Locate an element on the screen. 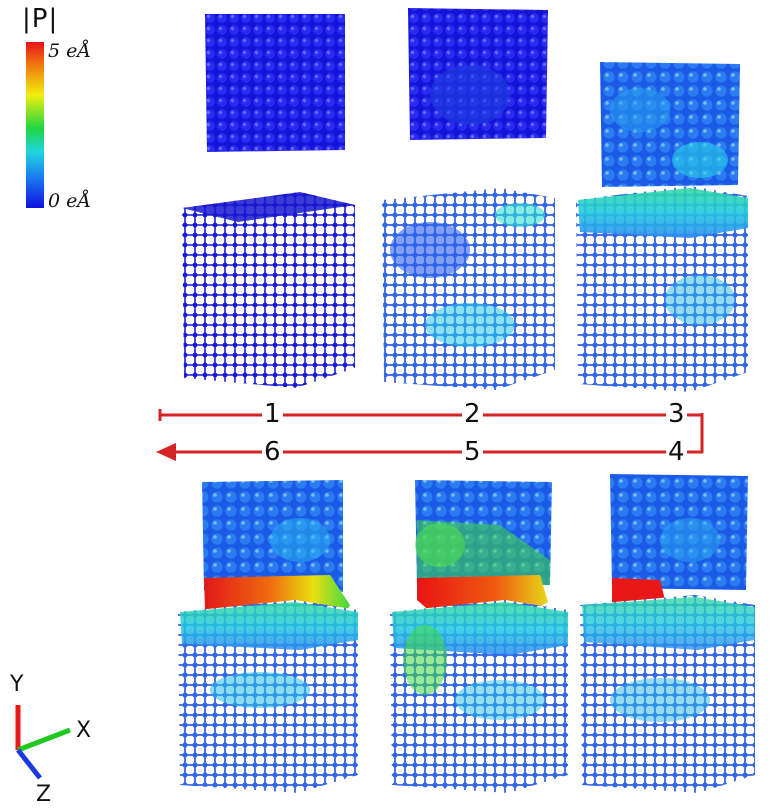 The width and height of the screenshot is (770, 809). colorbar-title: |P| is located at coordinates (40, 19).